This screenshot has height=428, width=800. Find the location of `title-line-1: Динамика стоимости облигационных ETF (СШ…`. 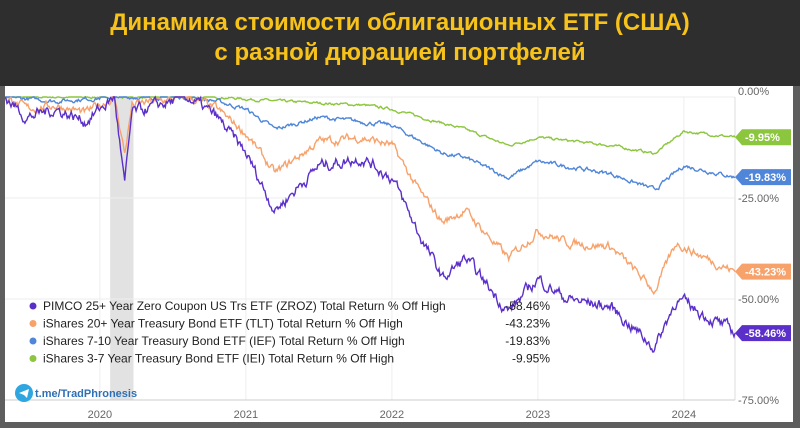

title-line-1: Динамика стоимости облигационных ETF (СШ… is located at coordinates (400, 22).